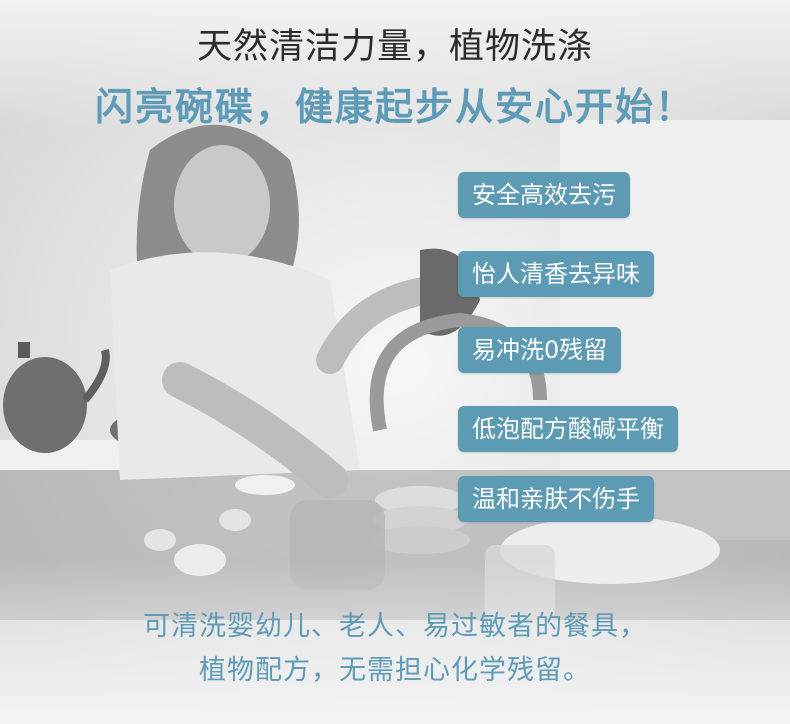 The image size is (790, 724). What do you see at coordinates (556, 499) in the screenshot?
I see `feature-tag: 温和亲肤不伤手` at bounding box center [556, 499].